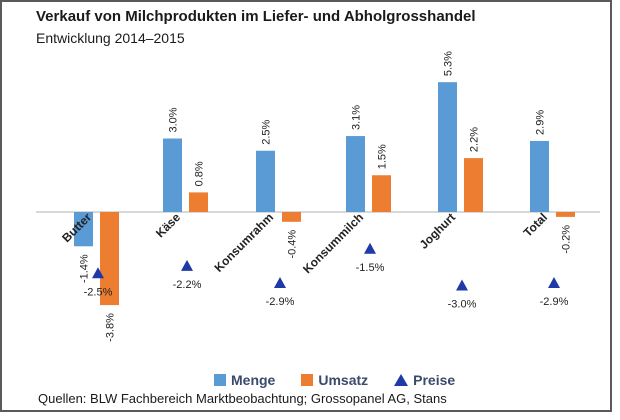 The image size is (620, 420). What do you see at coordinates (280, 302) in the screenshot?
I see `data-label-preise-konsumrahm: -2.9%` at bounding box center [280, 302].